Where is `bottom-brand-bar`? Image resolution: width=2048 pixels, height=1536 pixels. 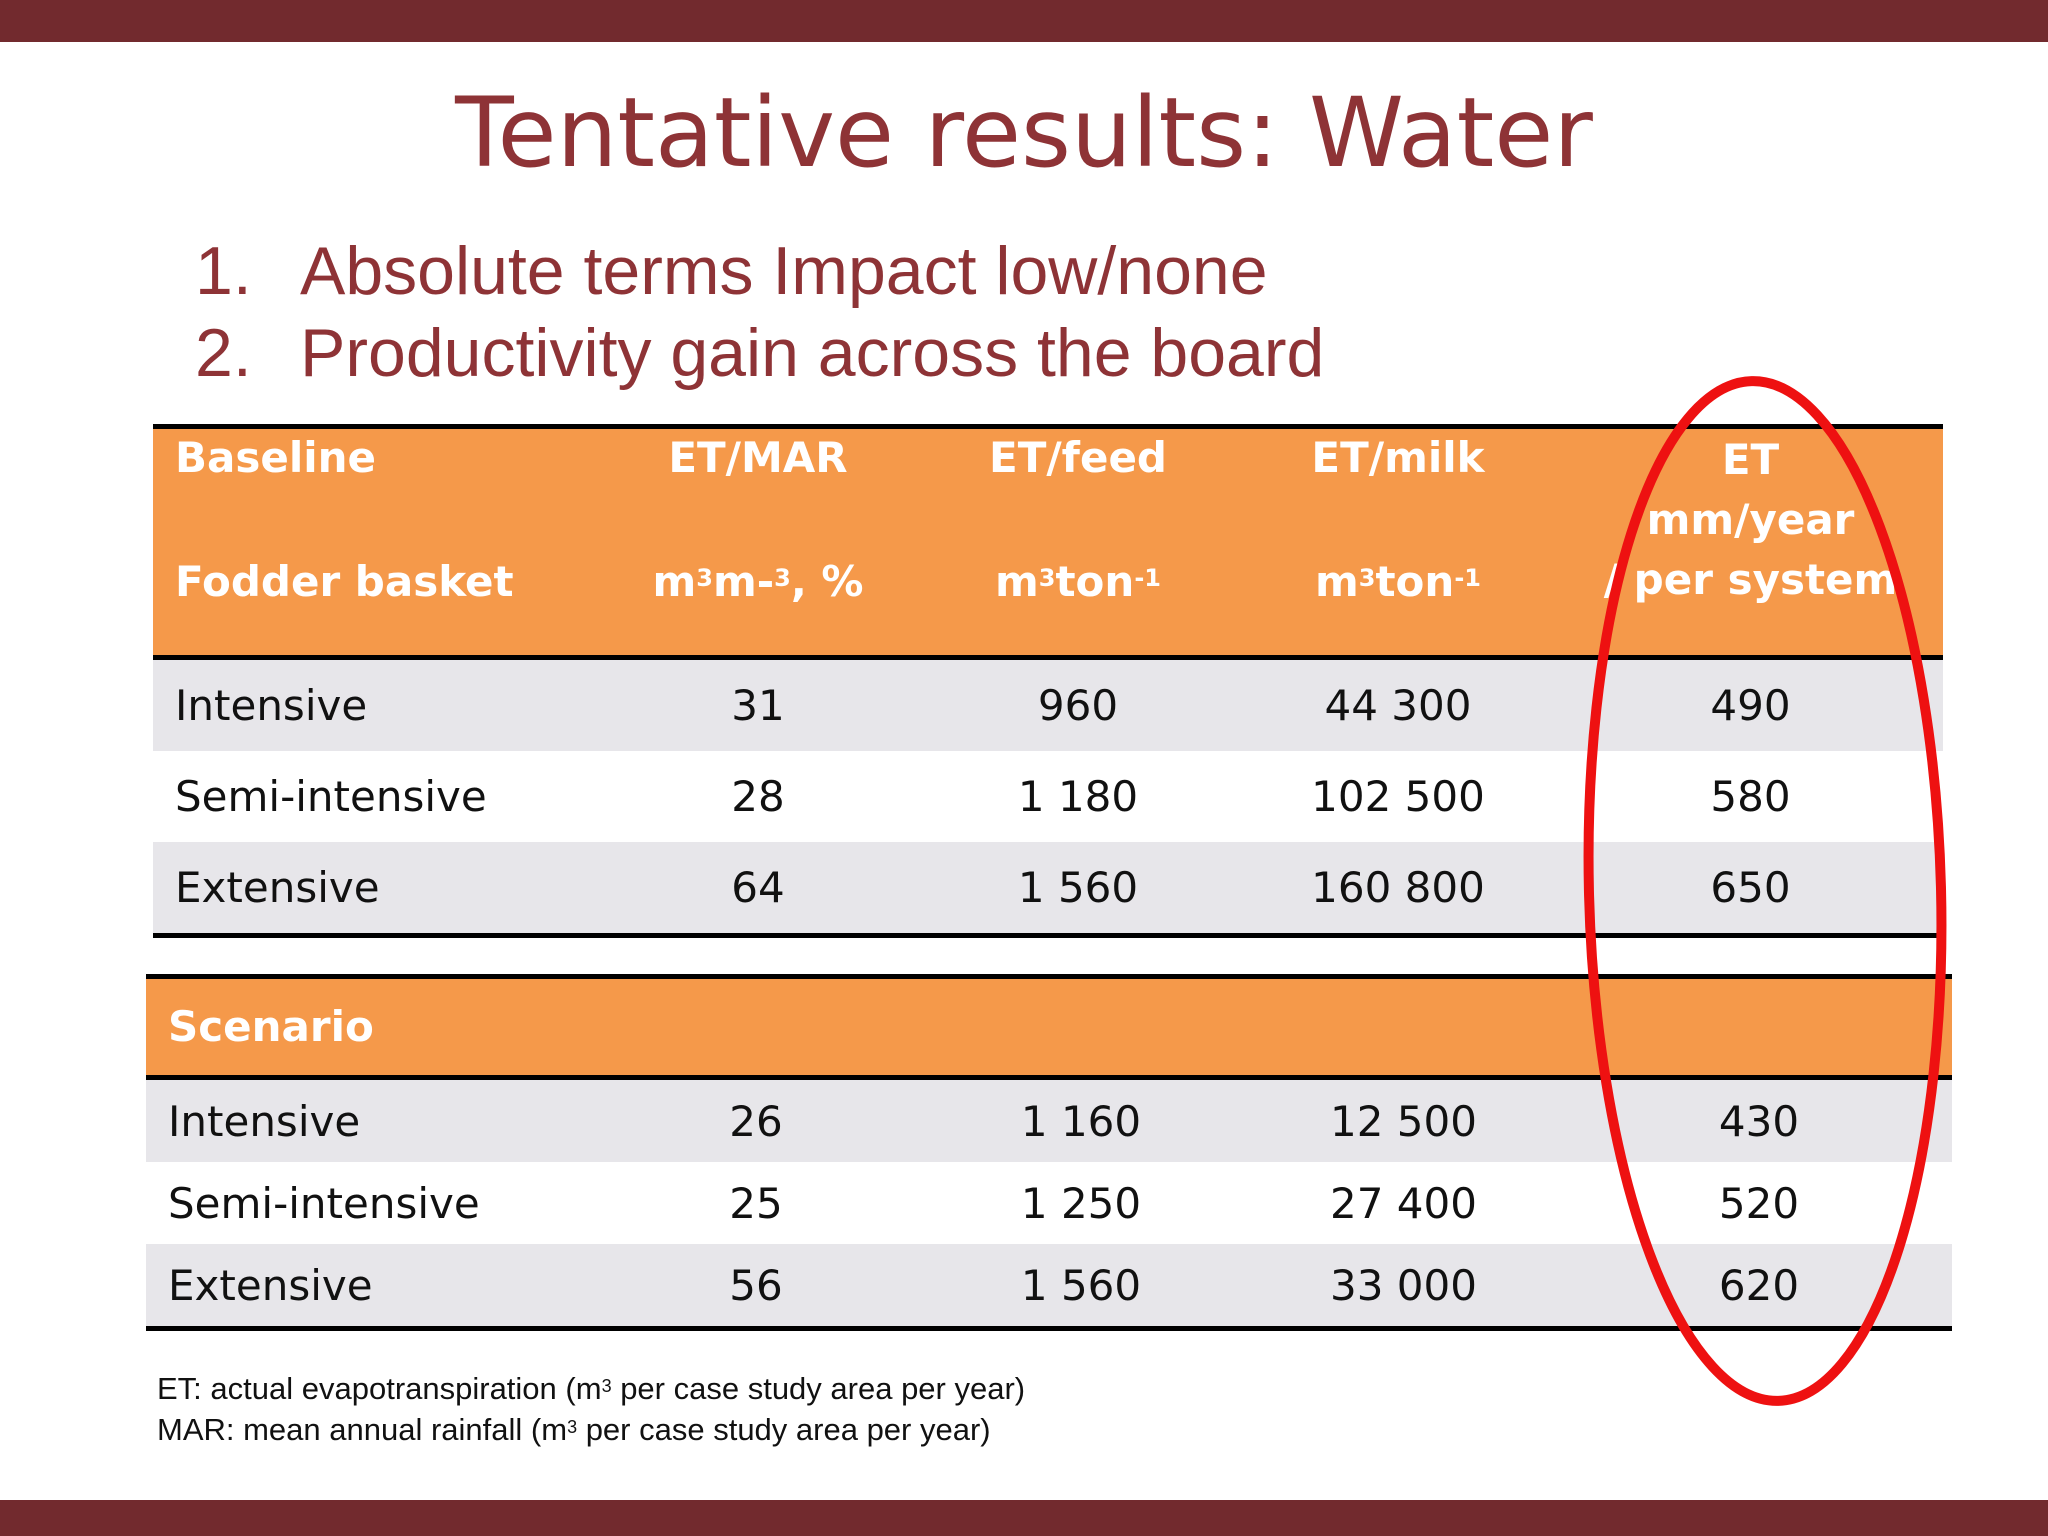 bottom-brand-bar is located at coordinates (1024, 1518).